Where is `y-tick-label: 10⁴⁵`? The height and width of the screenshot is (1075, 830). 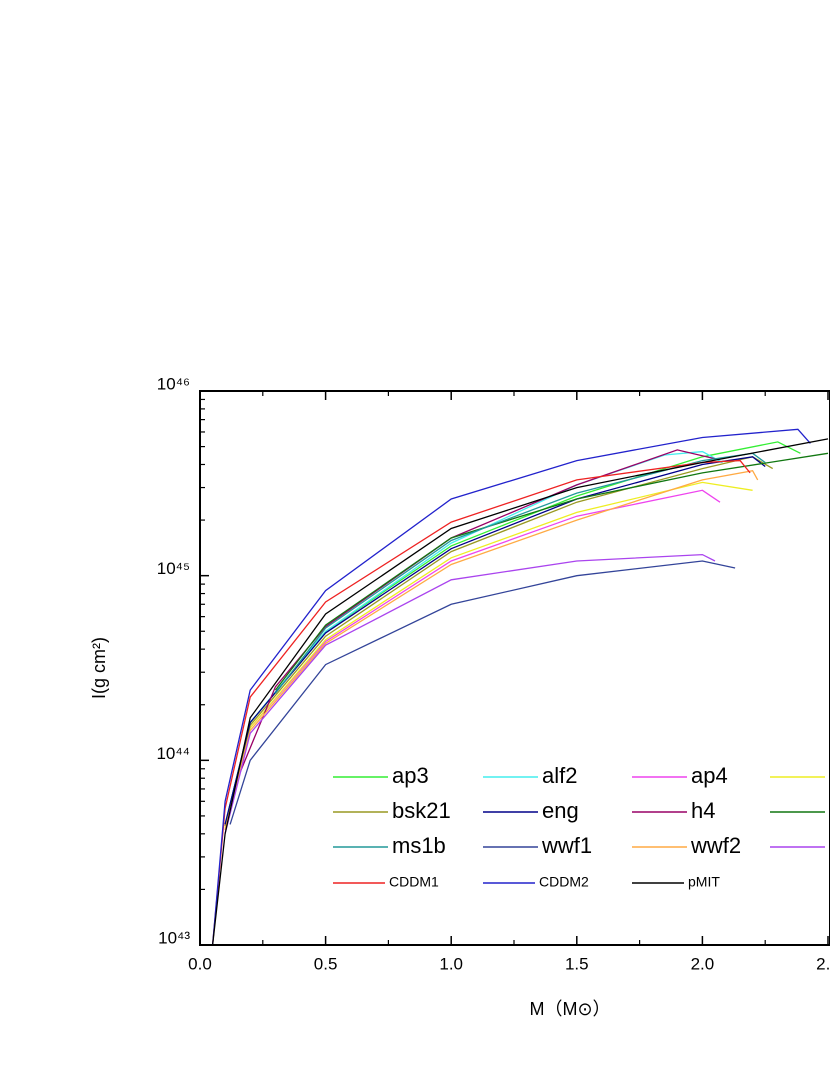
y-tick-label: 10⁴⁵ is located at coordinates (173, 568).